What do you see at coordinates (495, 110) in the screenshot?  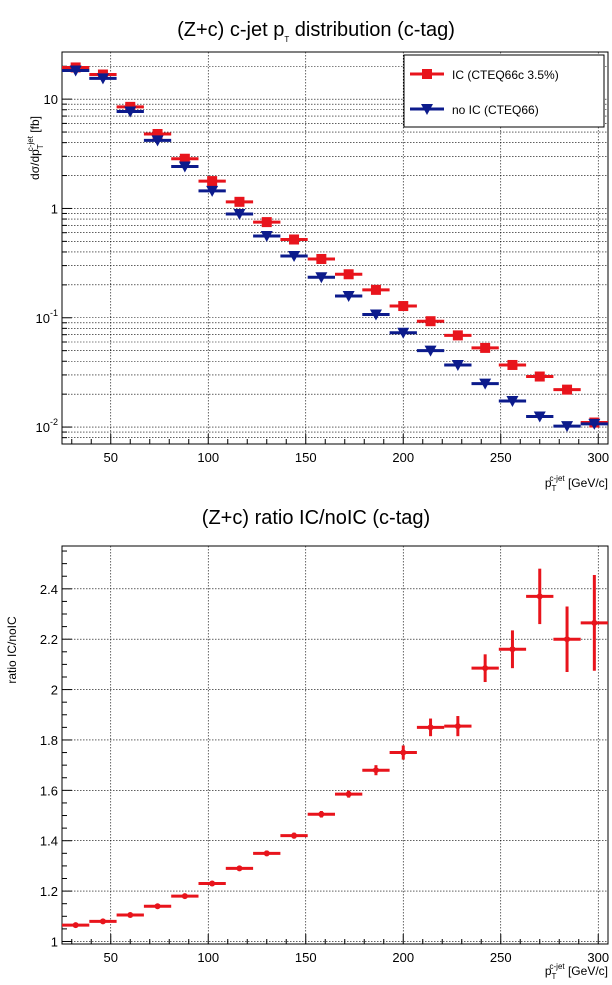 I see `legend-noic-label: no IC (CTEQ66)` at bounding box center [495, 110].